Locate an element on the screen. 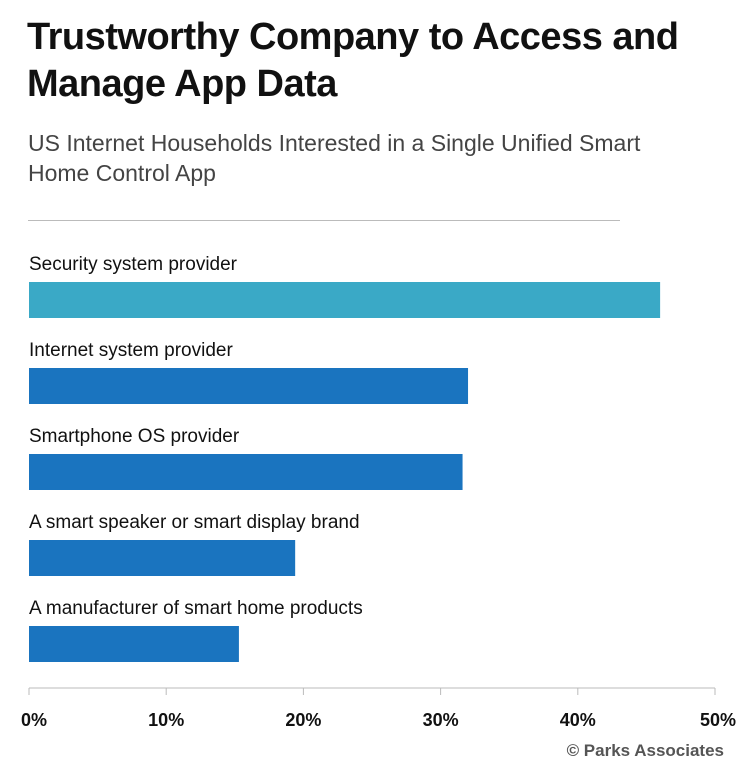  x-tick-label: 50% is located at coordinates (718, 720).